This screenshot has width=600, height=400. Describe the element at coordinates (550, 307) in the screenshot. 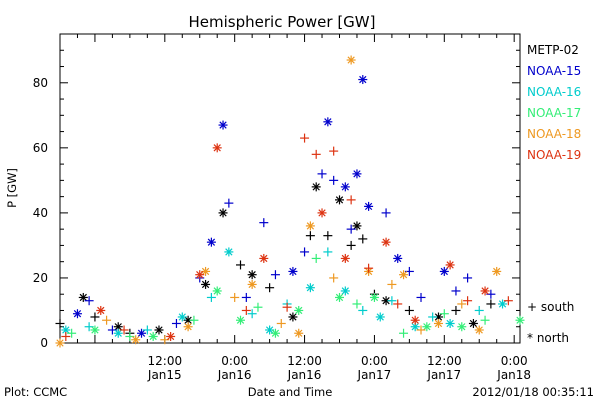

I see `hemisphere-legend-item: + south` at that location.